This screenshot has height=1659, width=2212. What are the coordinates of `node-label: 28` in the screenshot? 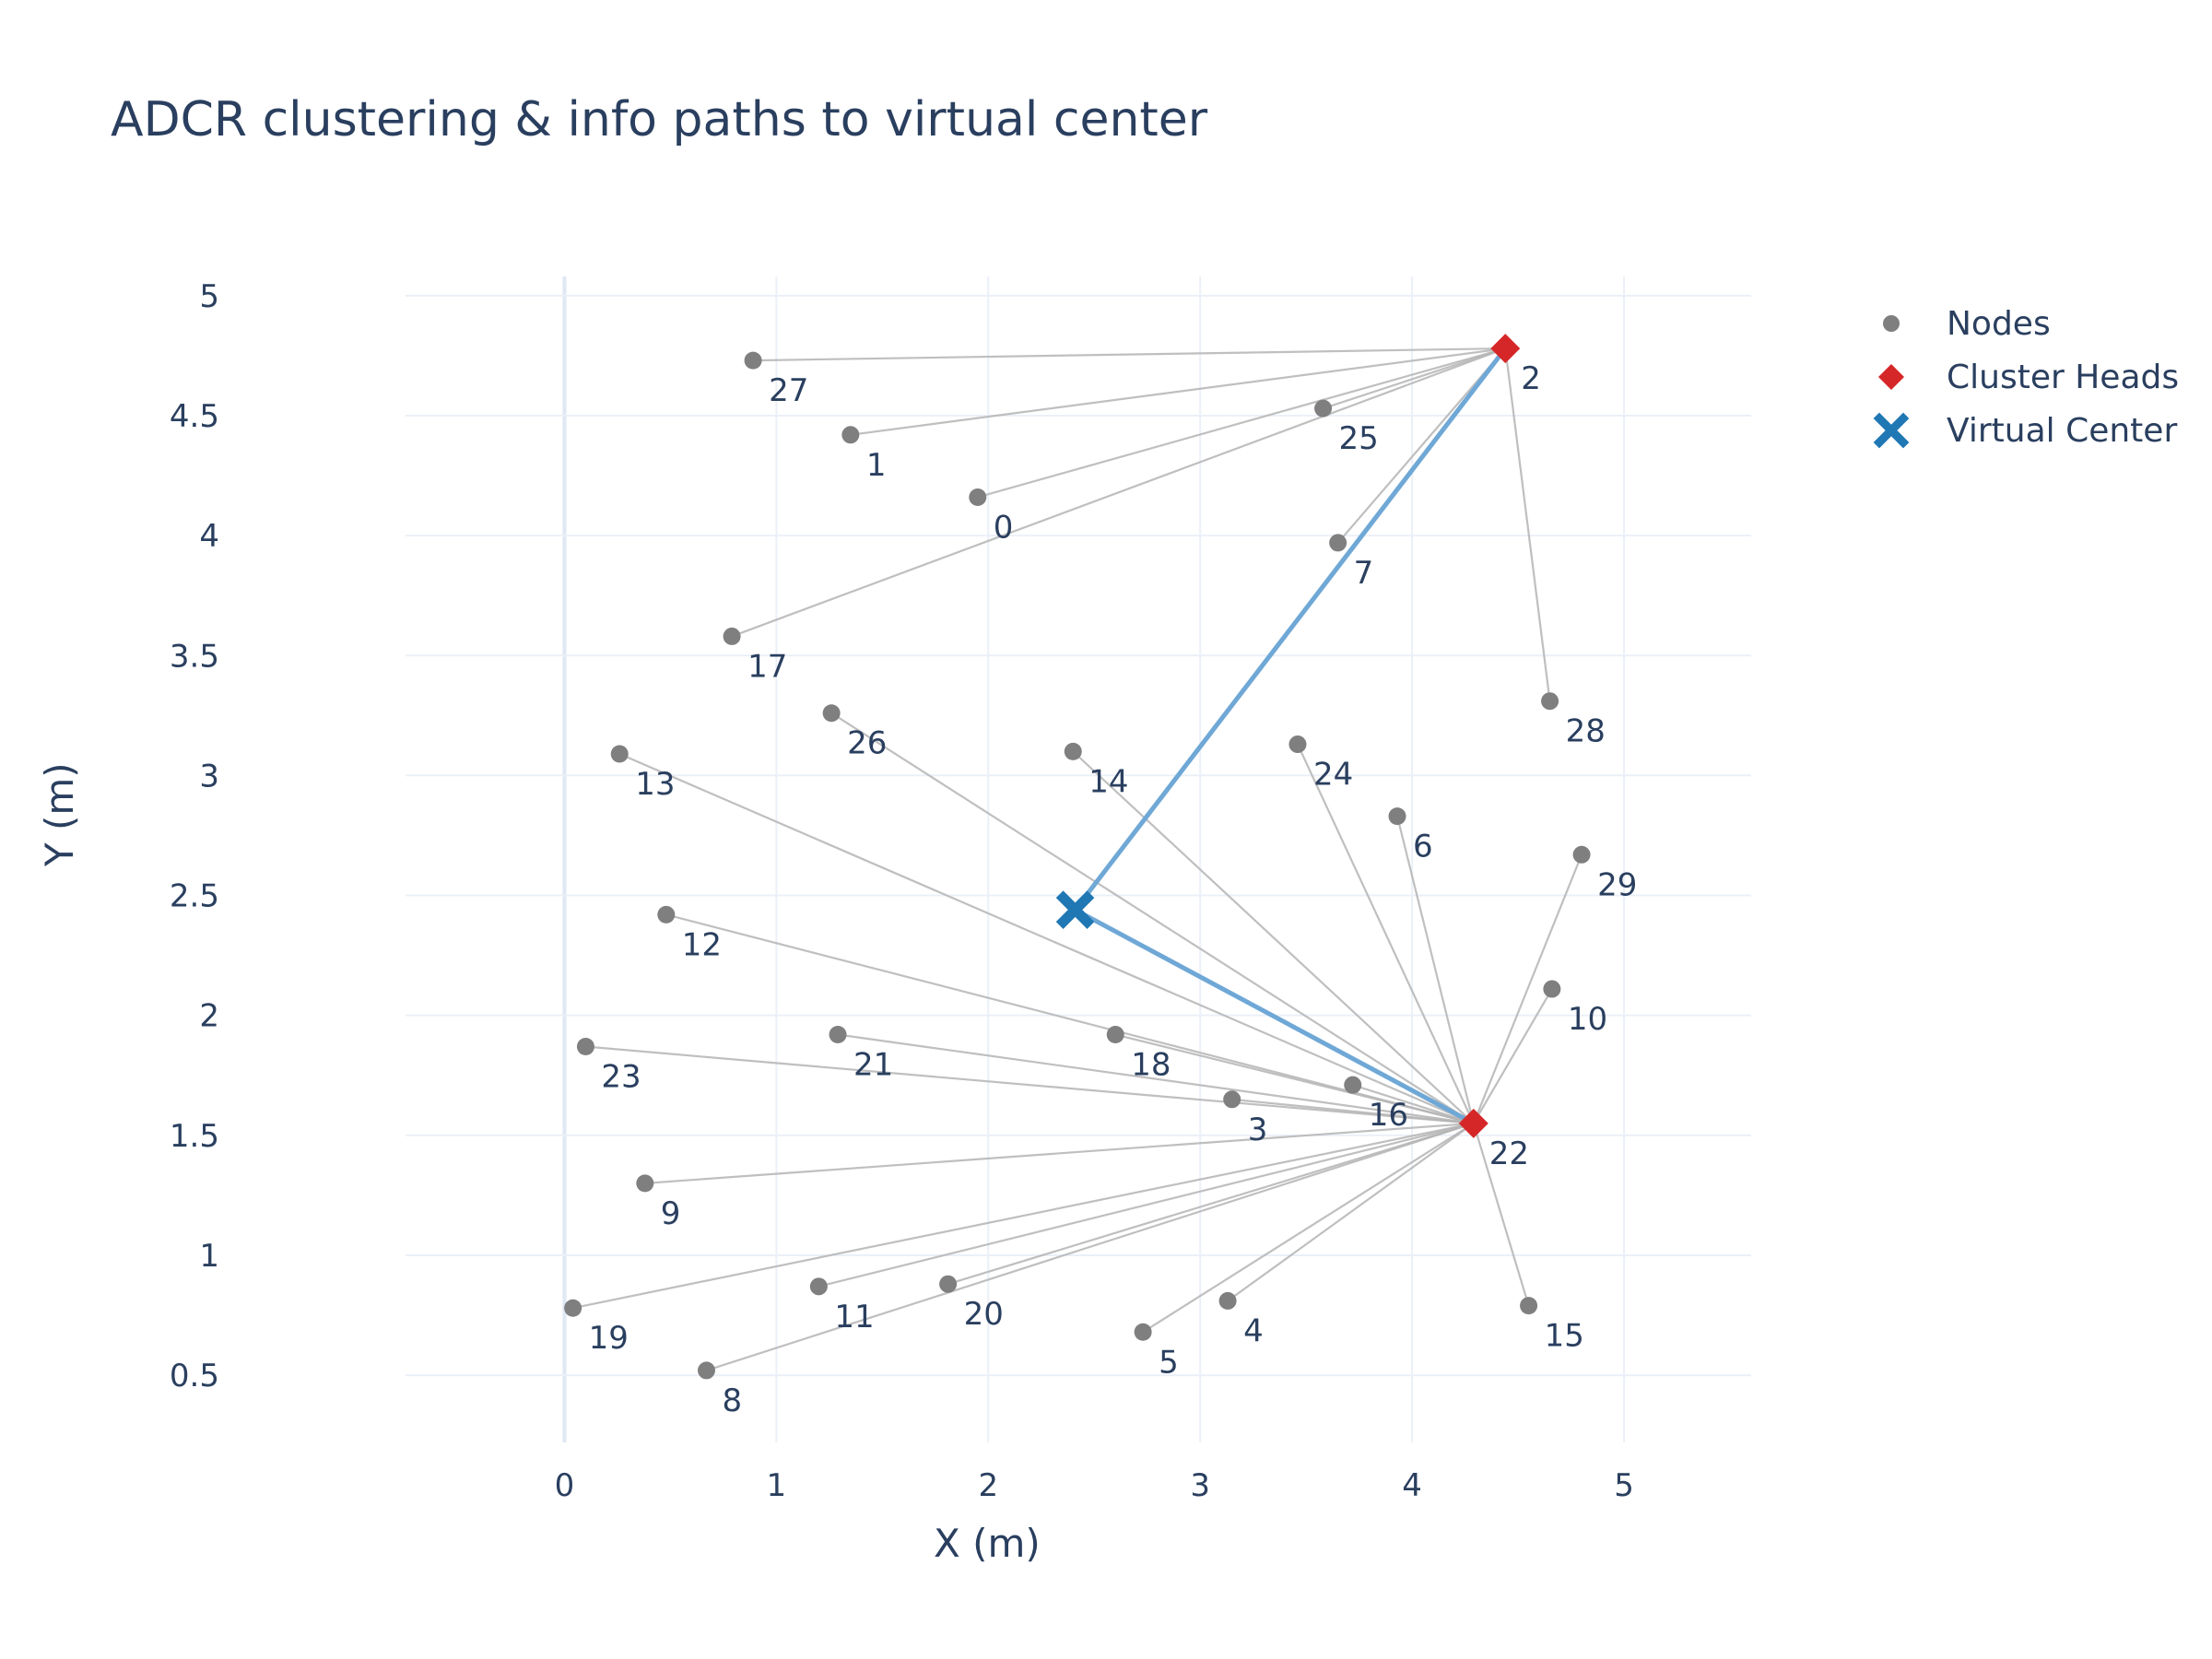 It's located at (1586, 731).